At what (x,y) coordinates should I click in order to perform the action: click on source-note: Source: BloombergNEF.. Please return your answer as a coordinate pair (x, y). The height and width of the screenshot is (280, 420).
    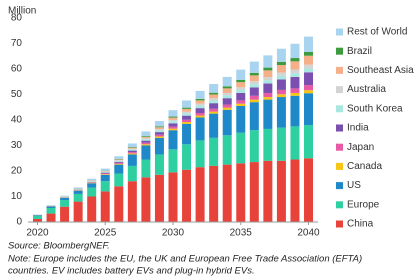
    Looking at the image, I should click on (59, 246).